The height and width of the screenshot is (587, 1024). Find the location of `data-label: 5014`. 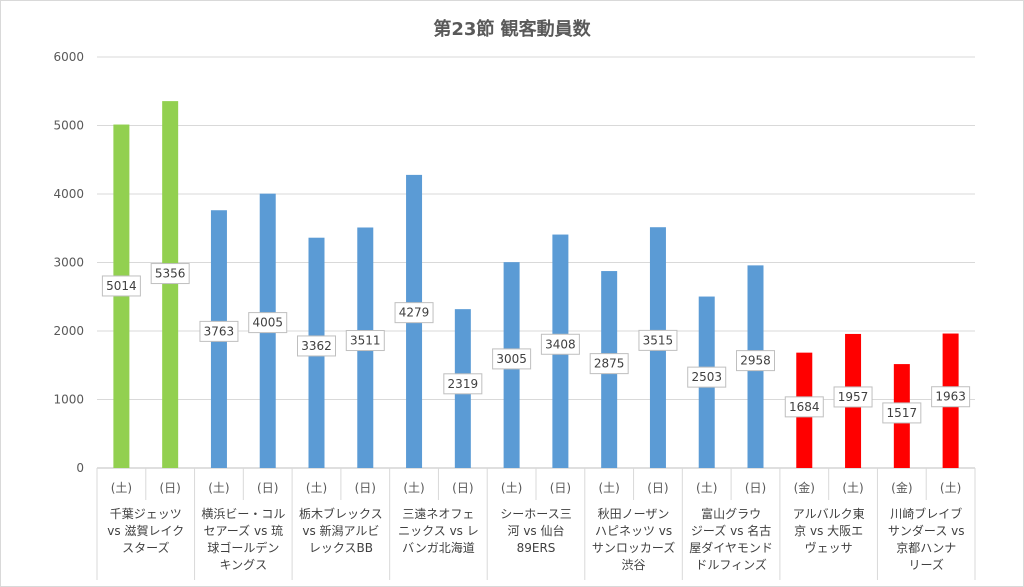

data-label: 5014 is located at coordinates (121, 286).